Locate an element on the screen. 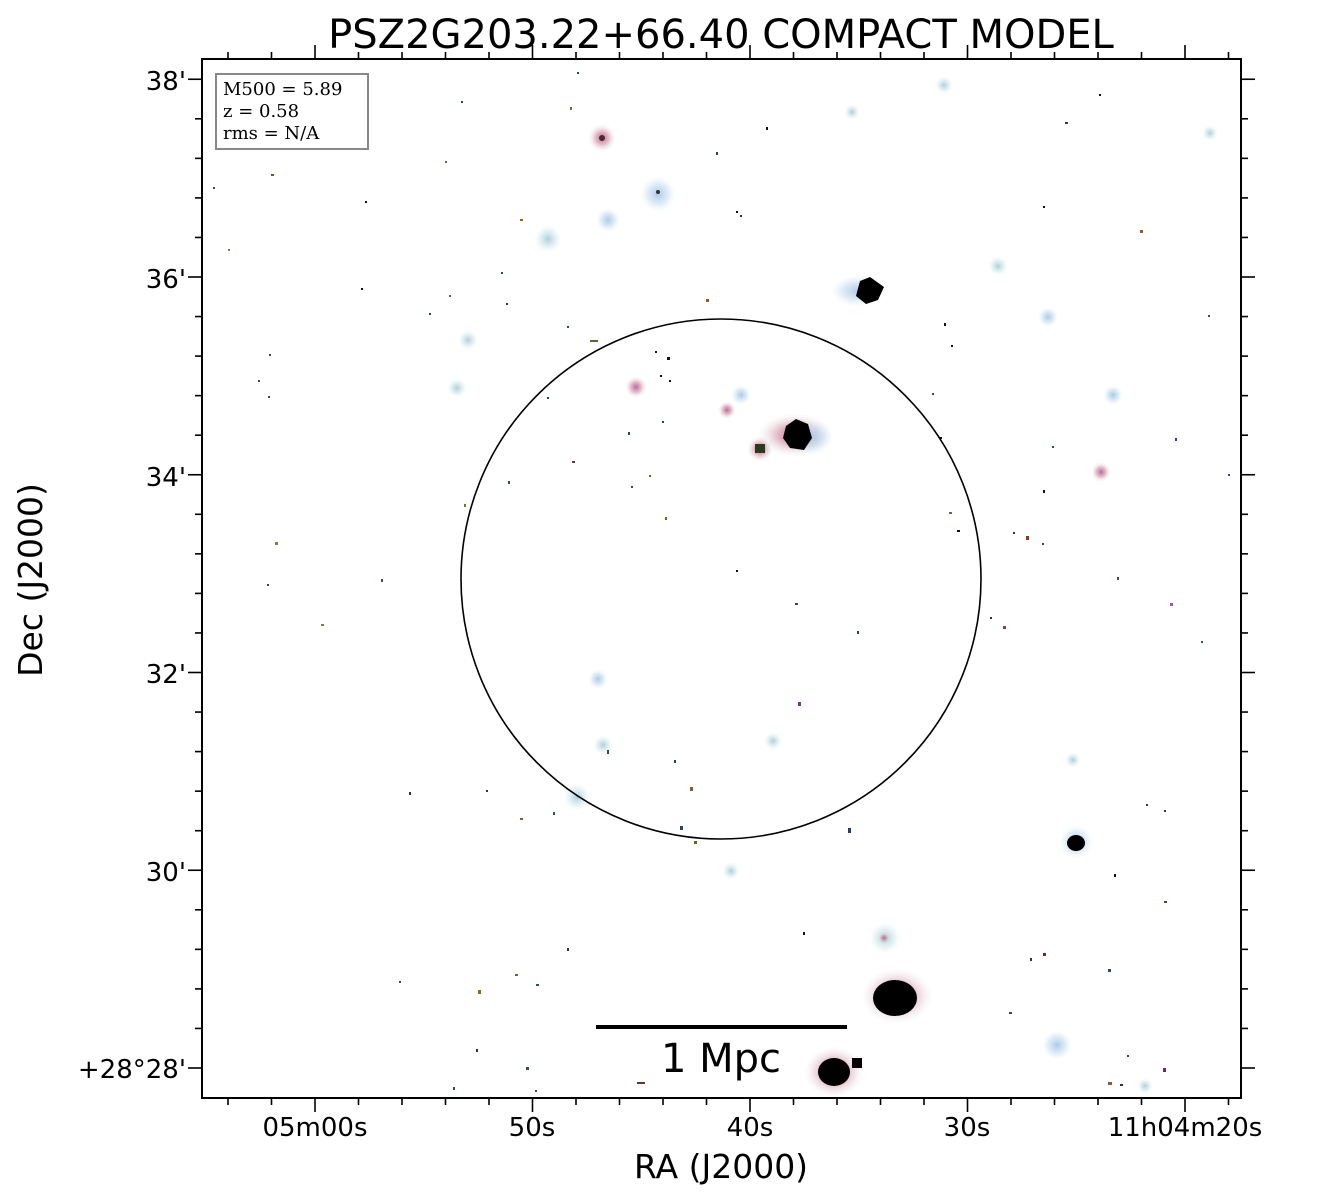  x-tick-label: 30s is located at coordinates (967, 1128).